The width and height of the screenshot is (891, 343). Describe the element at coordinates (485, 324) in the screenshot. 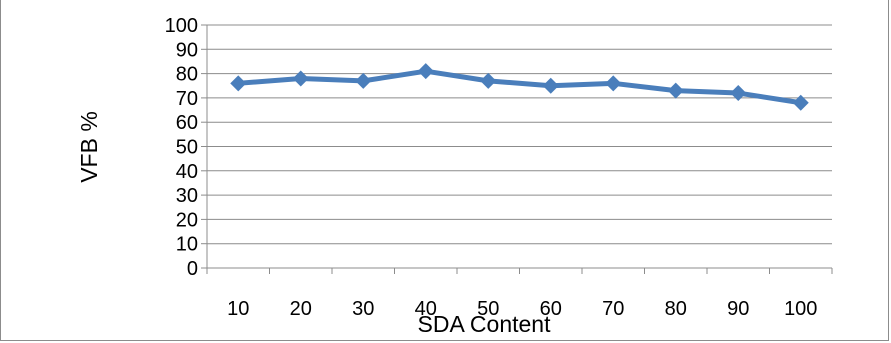

I see `x-axis-title: SDA Content` at that location.